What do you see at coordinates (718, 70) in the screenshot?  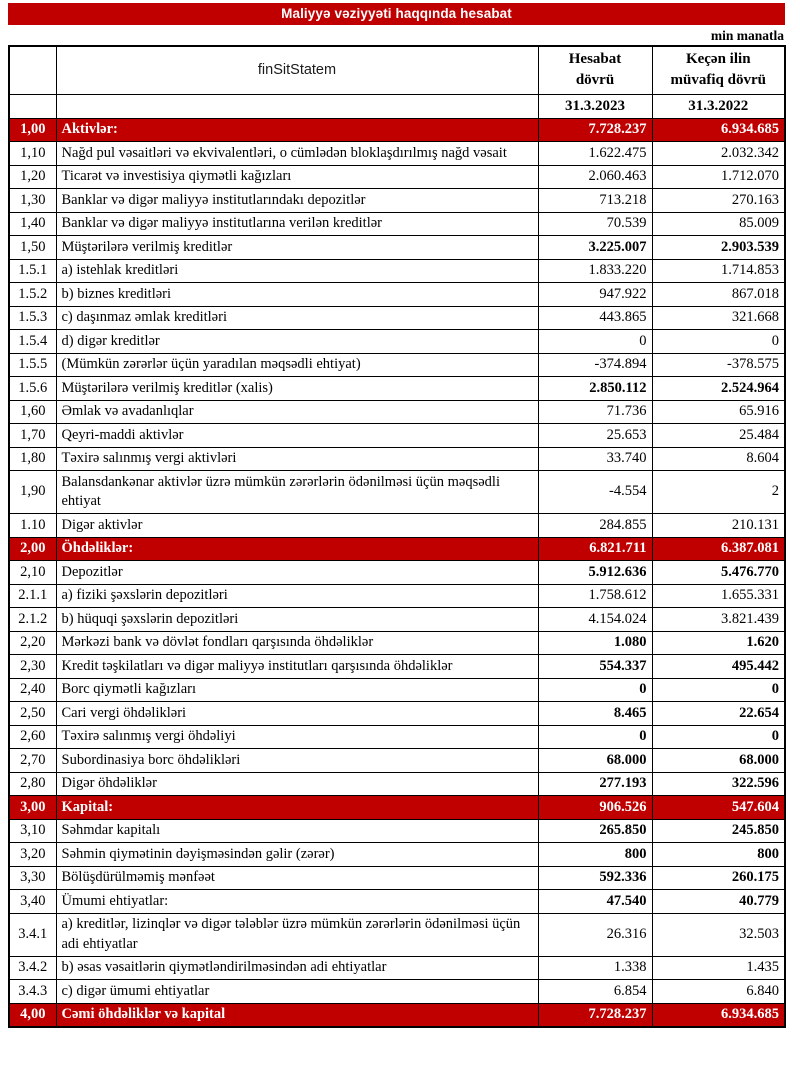 I see `previous-period-header: Keçən ilin müvafiq dövrü` at bounding box center [718, 70].